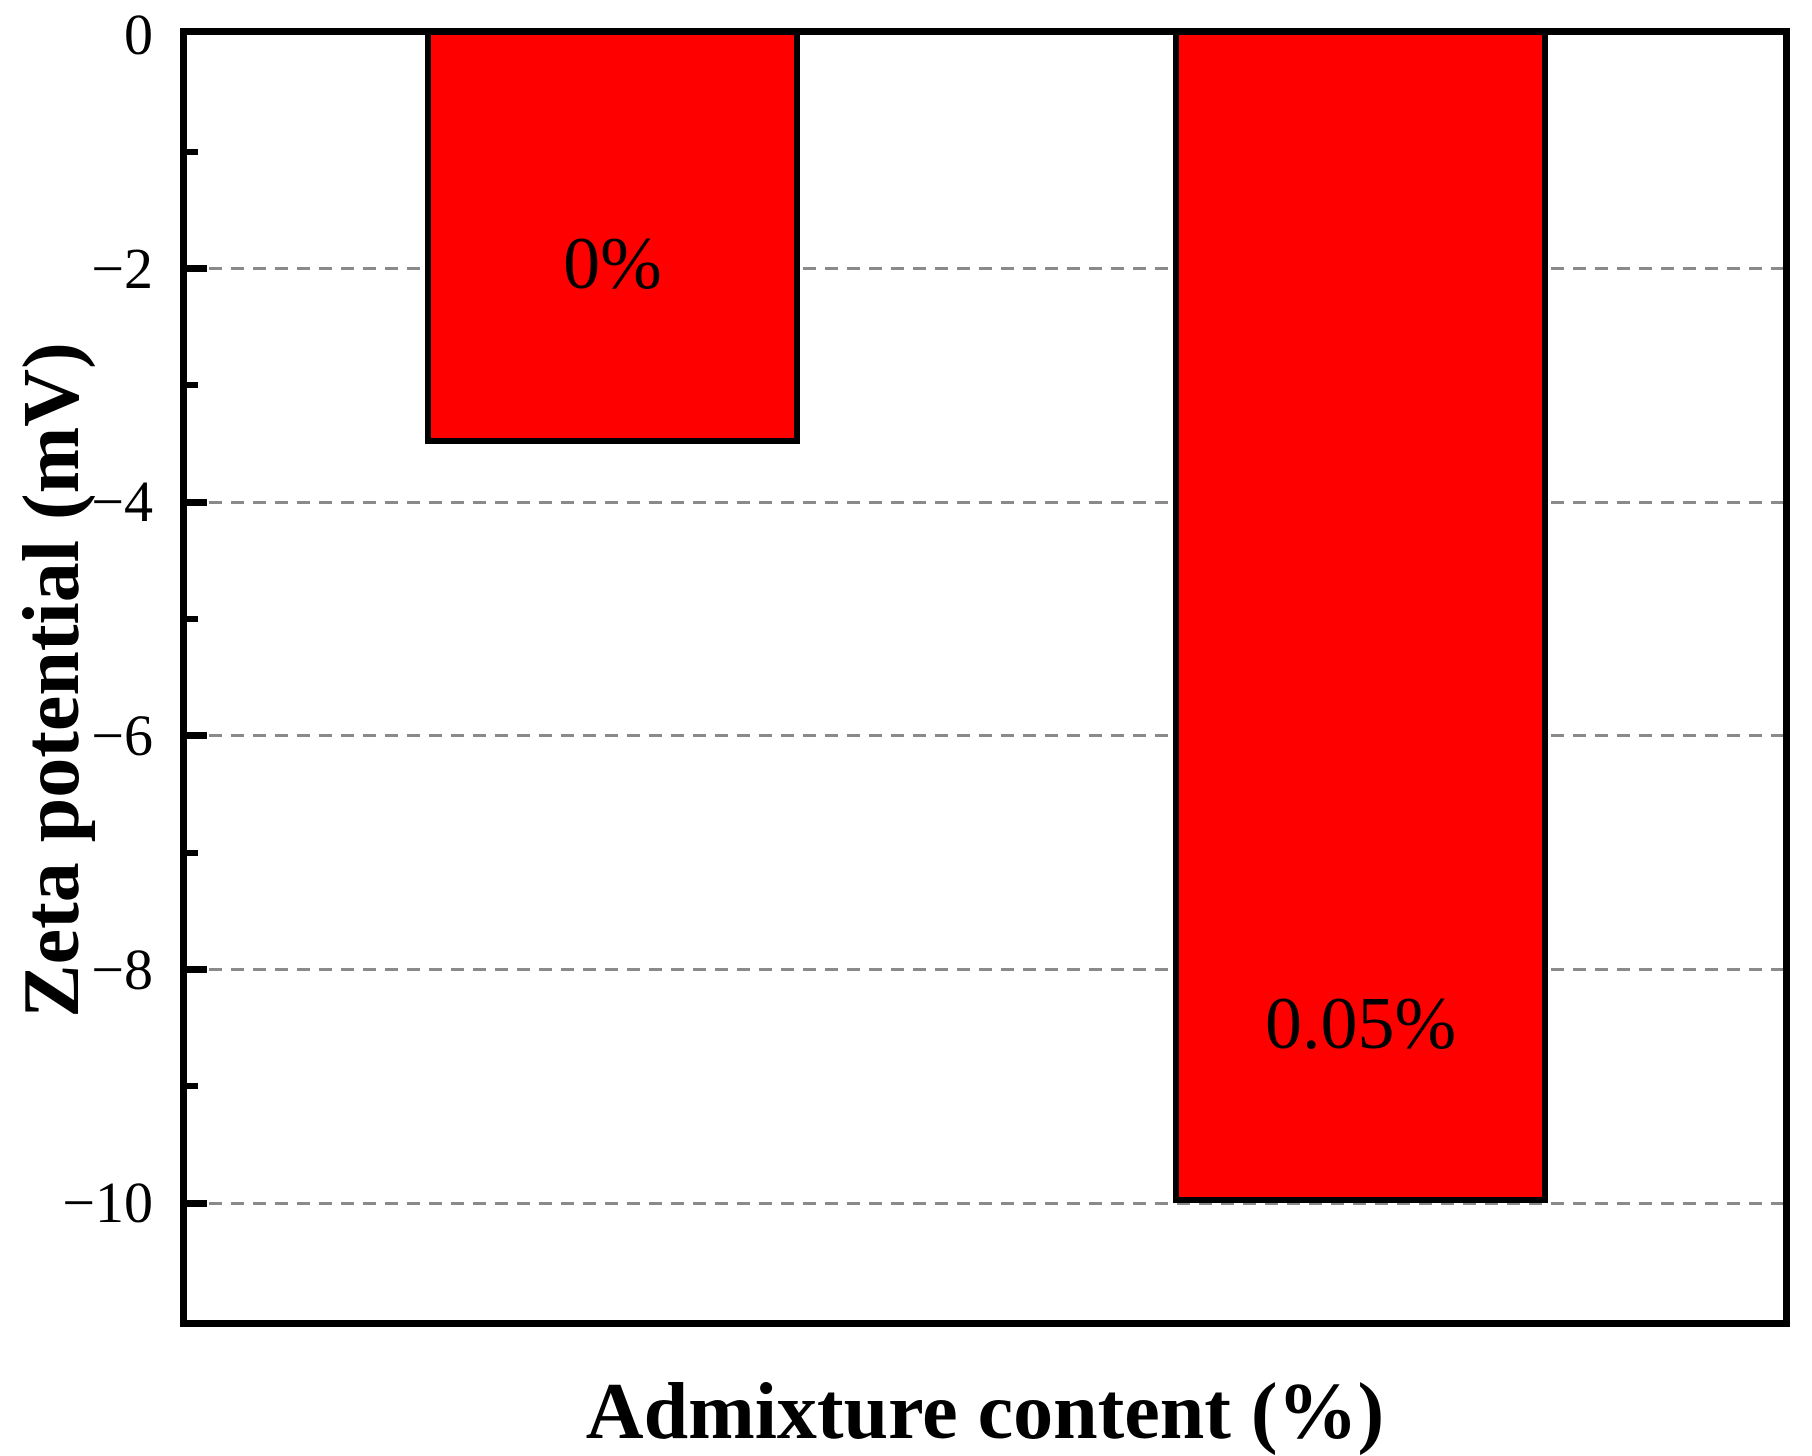 This screenshot has height=1456, width=1812. What do you see at coordinates (122, 969) in the screenshot?
I see `y-tick-label--8: −8` at bounding box center [122, 969].